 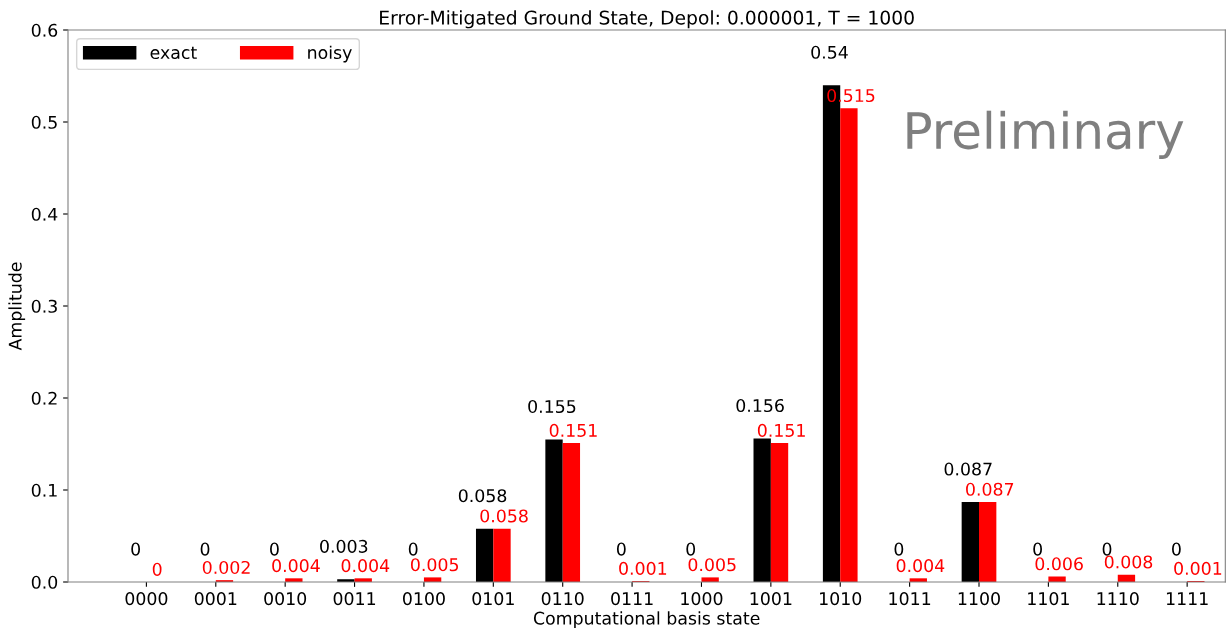 I want to click on chart-title: Error-Mitigated Ground State, Depol: 0.000001, T = 1000, so click(x=647, y=19).